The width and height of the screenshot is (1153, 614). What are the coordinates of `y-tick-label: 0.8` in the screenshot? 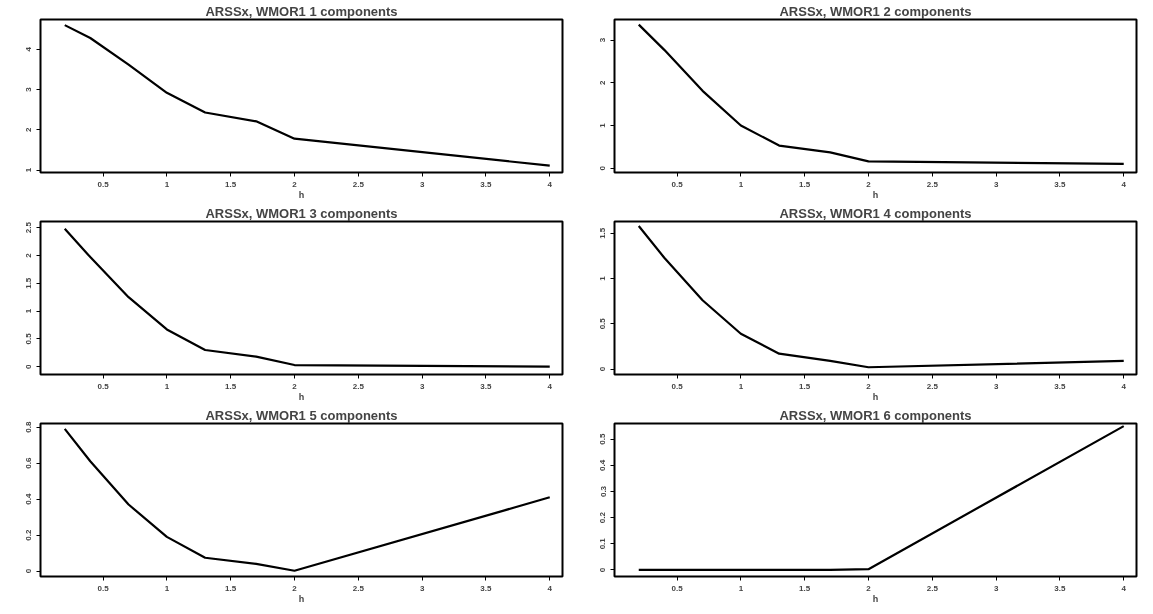 It's located at (29, 426).